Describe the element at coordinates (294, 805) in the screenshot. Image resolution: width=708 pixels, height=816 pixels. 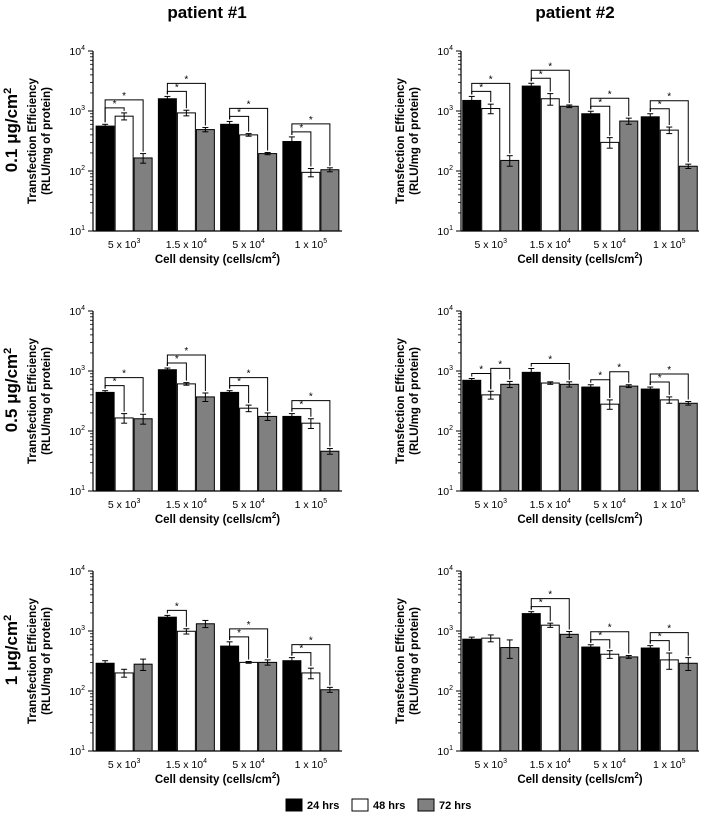
I see `legend-swatch-24hrs` at that location.